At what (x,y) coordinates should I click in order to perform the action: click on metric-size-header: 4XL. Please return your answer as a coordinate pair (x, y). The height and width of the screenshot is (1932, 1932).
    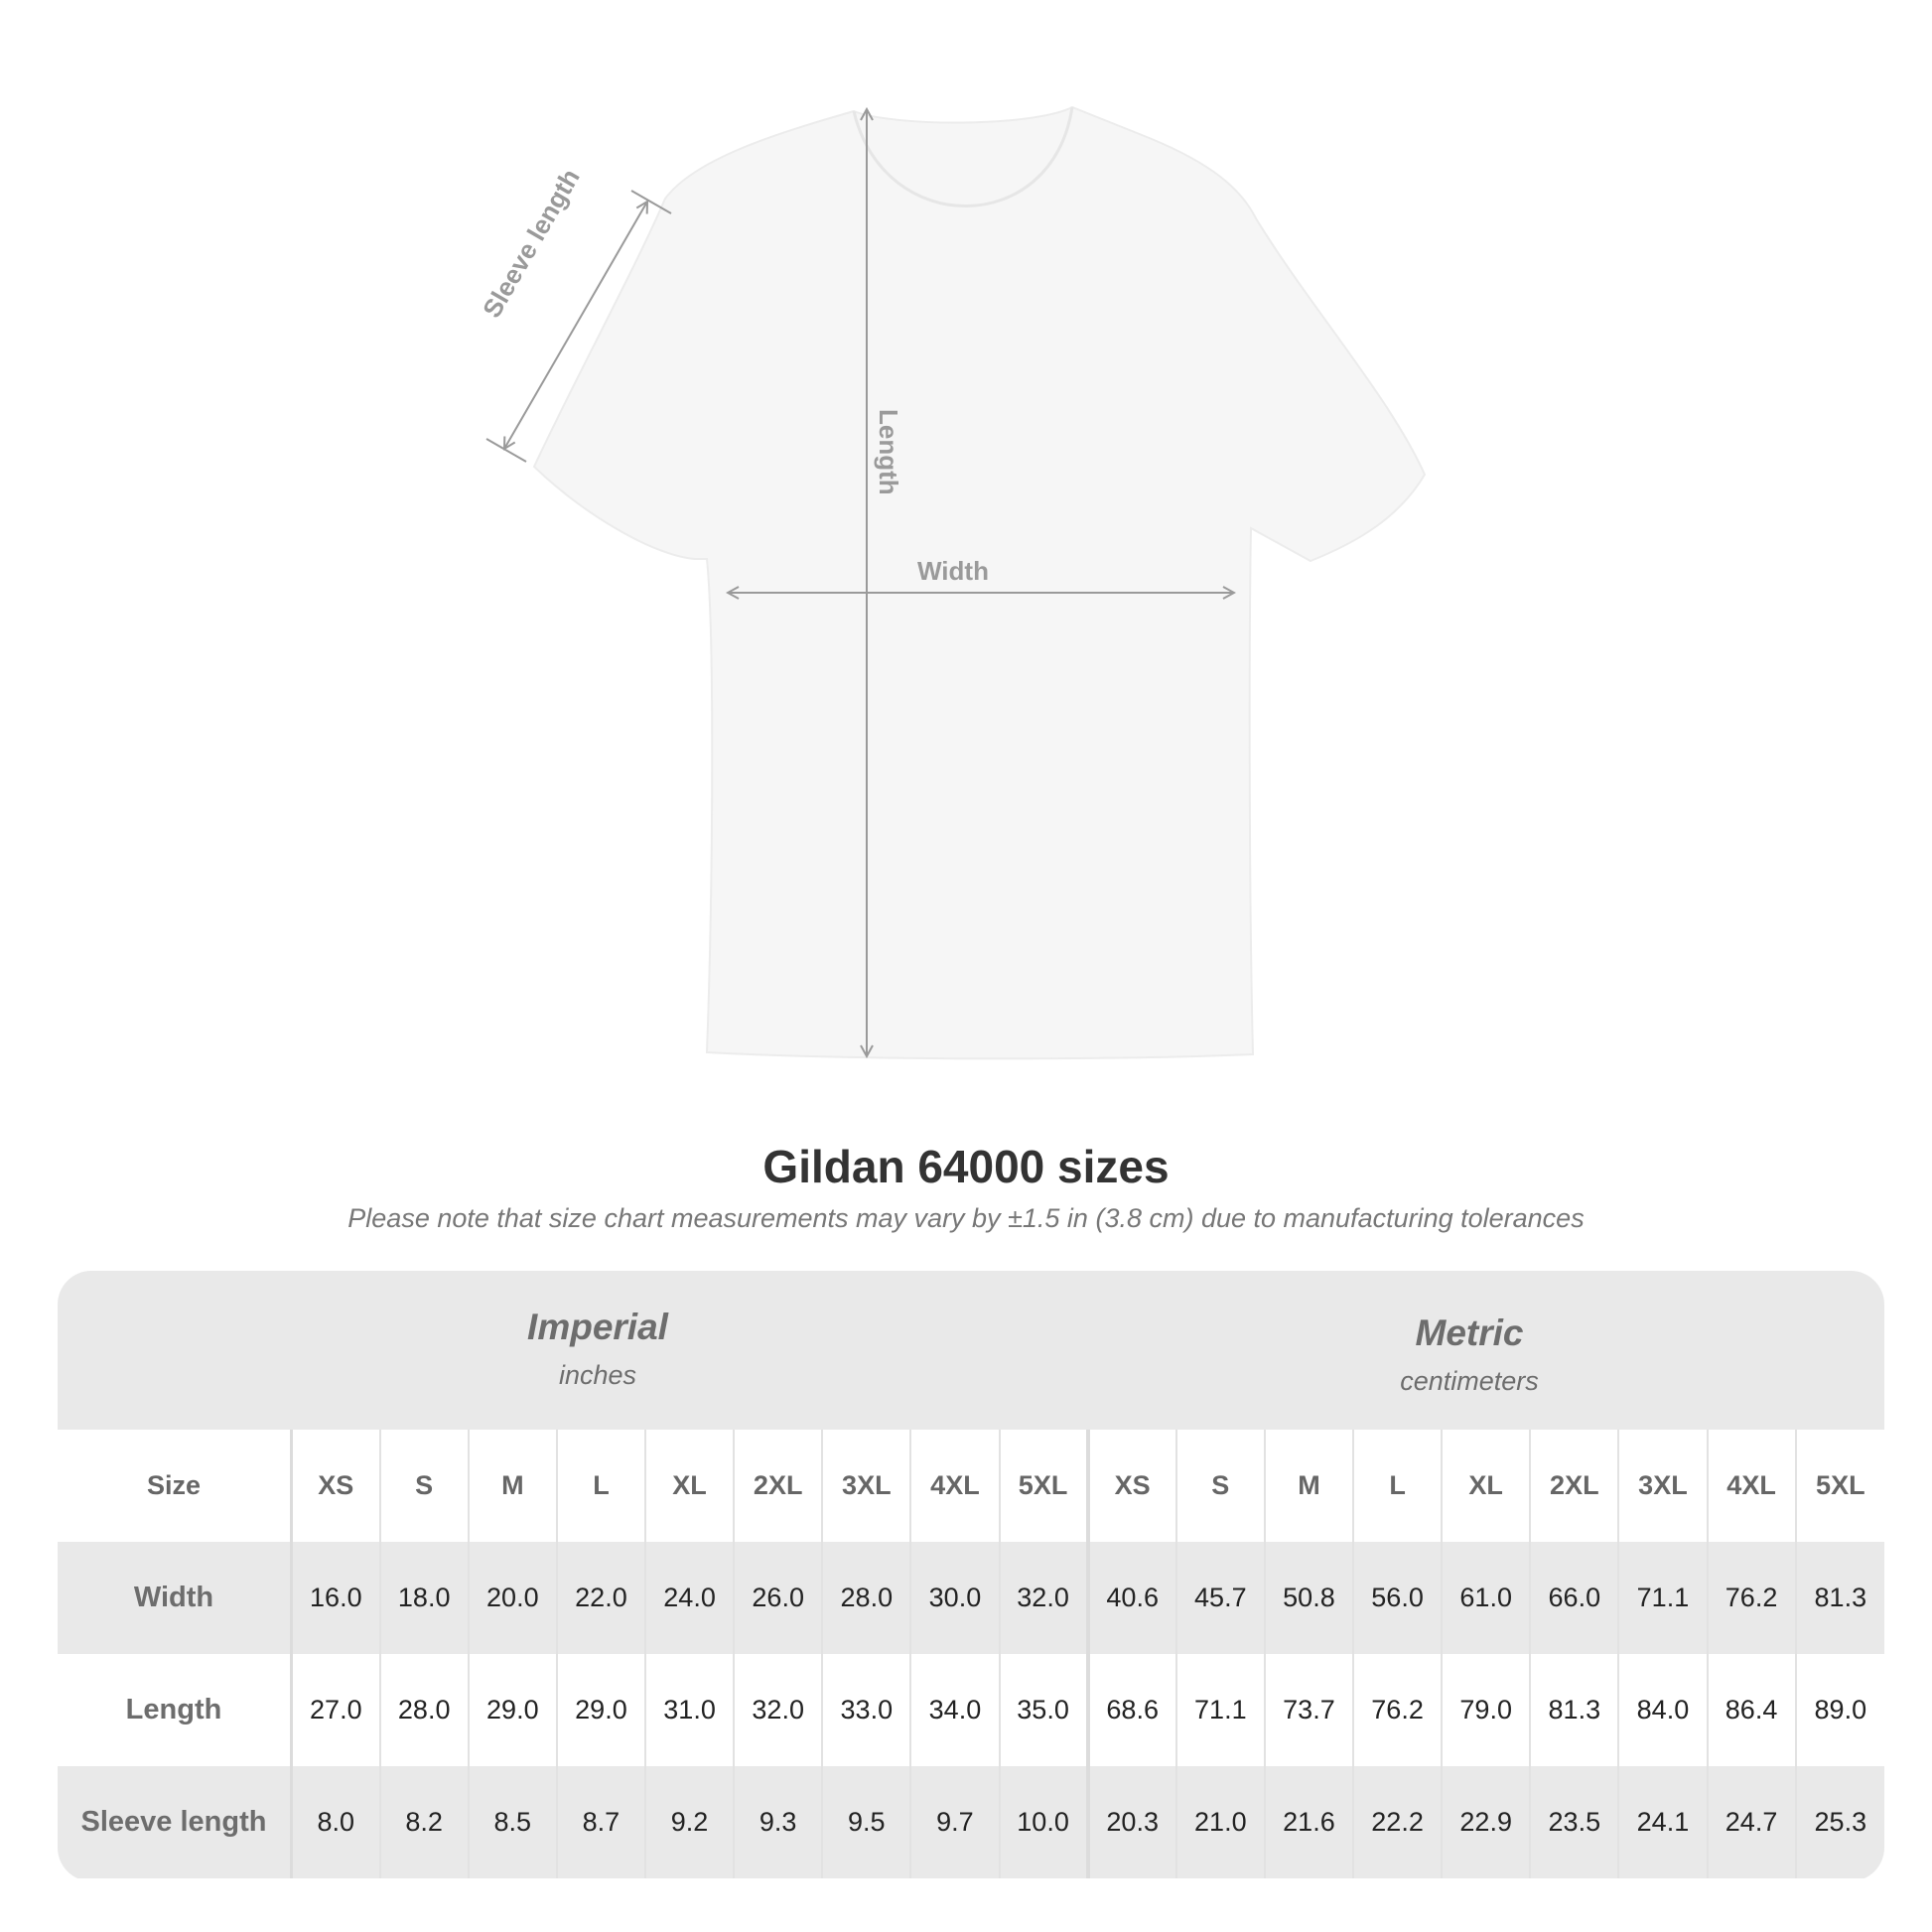
    Looking at the image, I should click on (1751, 1486).